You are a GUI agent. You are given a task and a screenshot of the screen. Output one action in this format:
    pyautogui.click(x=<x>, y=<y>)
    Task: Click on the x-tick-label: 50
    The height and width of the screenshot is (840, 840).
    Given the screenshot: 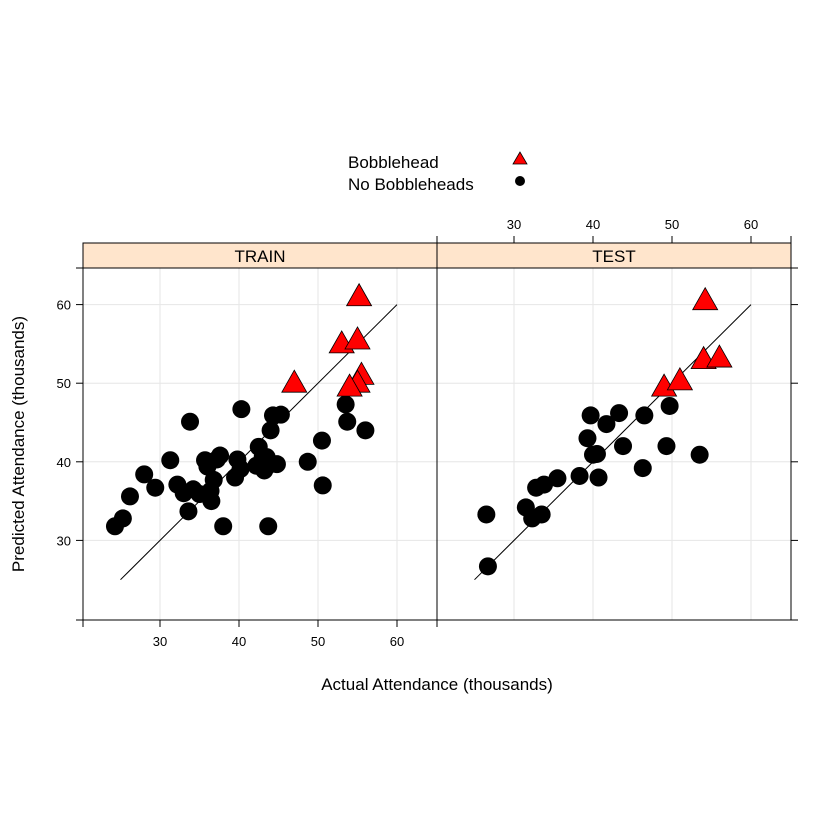 What is the action you would take?
    pyautogui.click(x=318, y=641)
    